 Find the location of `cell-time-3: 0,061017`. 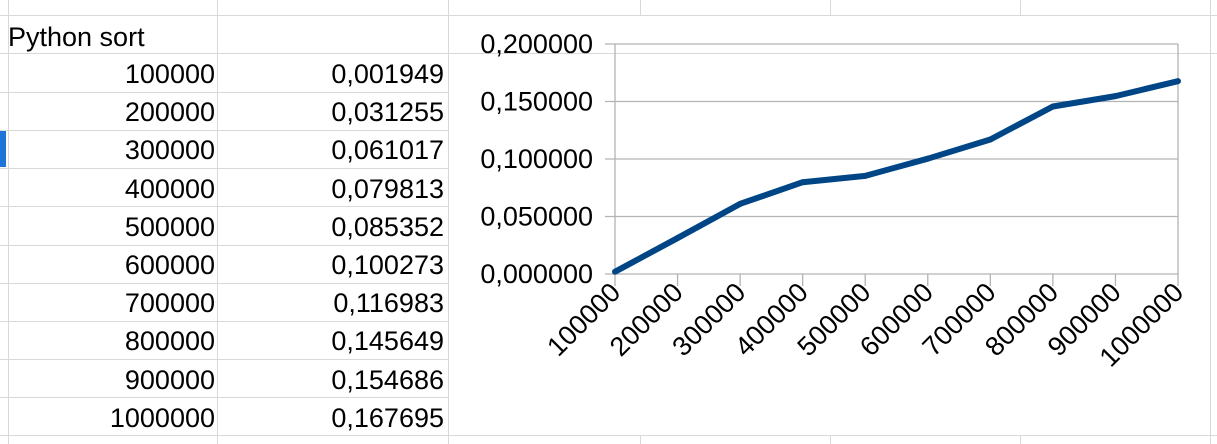

cell-time-3: 0,061017 is located at coordinates (387, 150).